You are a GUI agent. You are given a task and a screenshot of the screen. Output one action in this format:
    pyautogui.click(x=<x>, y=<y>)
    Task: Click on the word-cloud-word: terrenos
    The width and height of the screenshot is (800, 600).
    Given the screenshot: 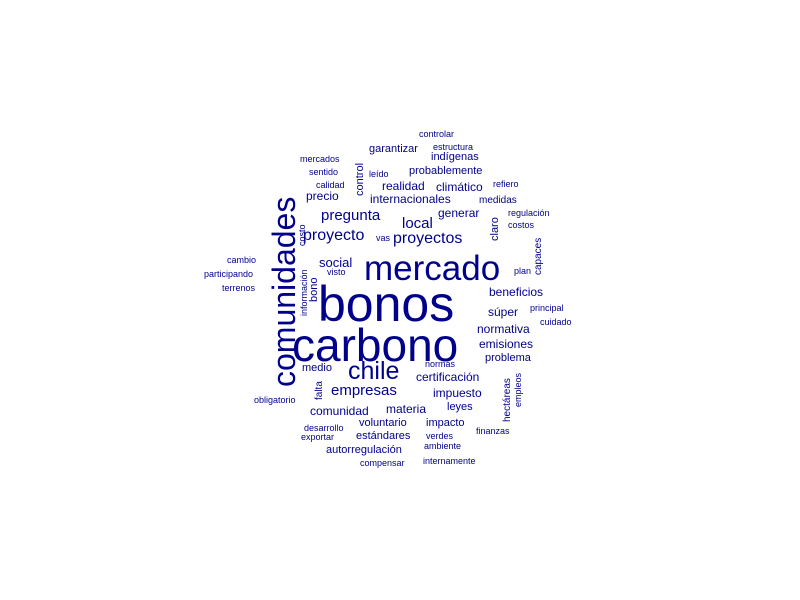 What is the action you would take?
    pyautogui.click(x=239, y=288)
    